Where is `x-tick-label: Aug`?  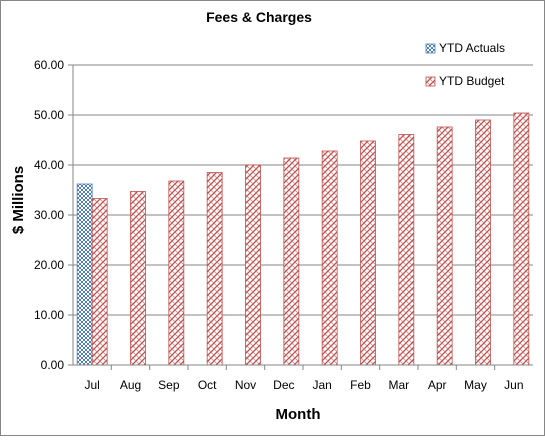 x-tick-label: Aug is located at coordinates (130, 385).